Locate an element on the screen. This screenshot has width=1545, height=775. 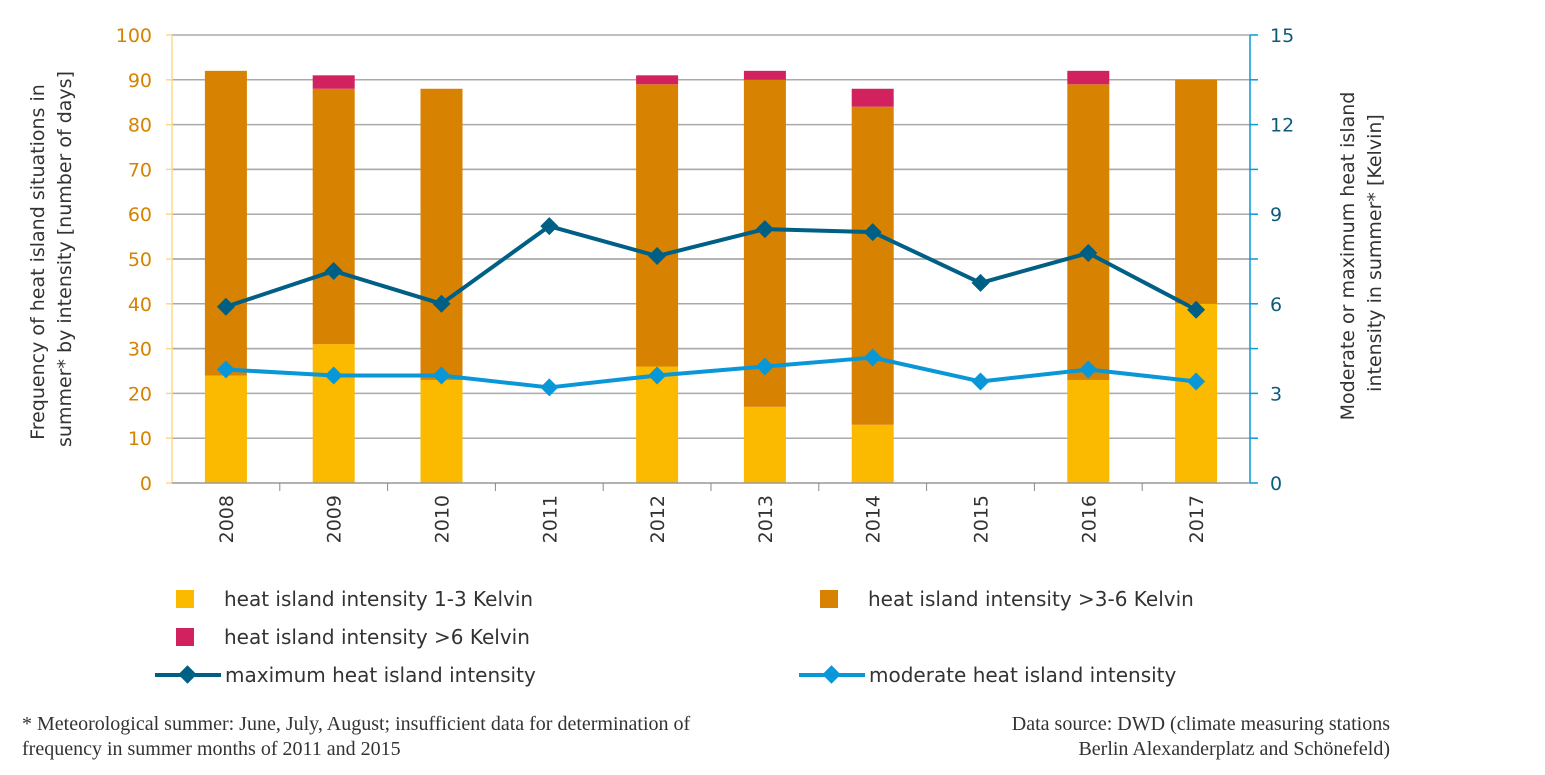
y-tick-label-left: 60 is located at coordinates (140, 215).